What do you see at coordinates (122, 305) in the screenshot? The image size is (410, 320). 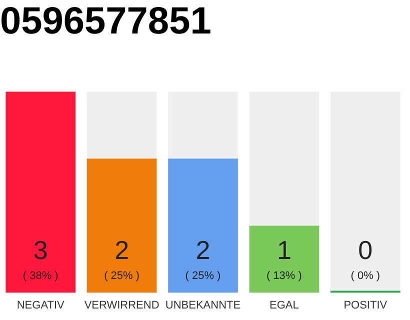 I see `x-tick-label: VERWIRREND` at bounding box center [122, 305].